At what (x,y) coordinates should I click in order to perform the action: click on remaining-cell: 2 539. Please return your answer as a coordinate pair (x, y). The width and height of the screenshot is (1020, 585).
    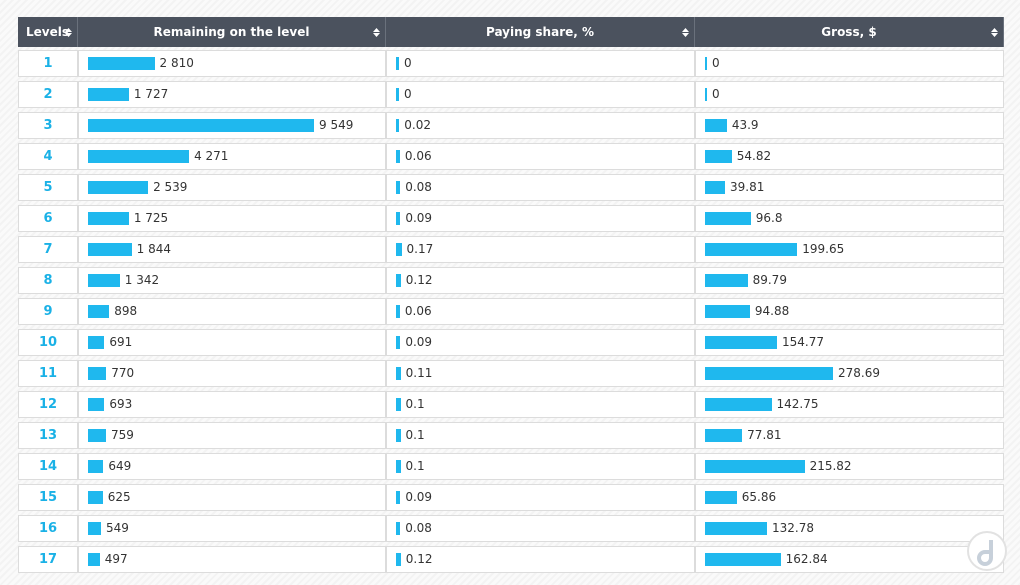
    Looking at the image, I should click on (232, 187).